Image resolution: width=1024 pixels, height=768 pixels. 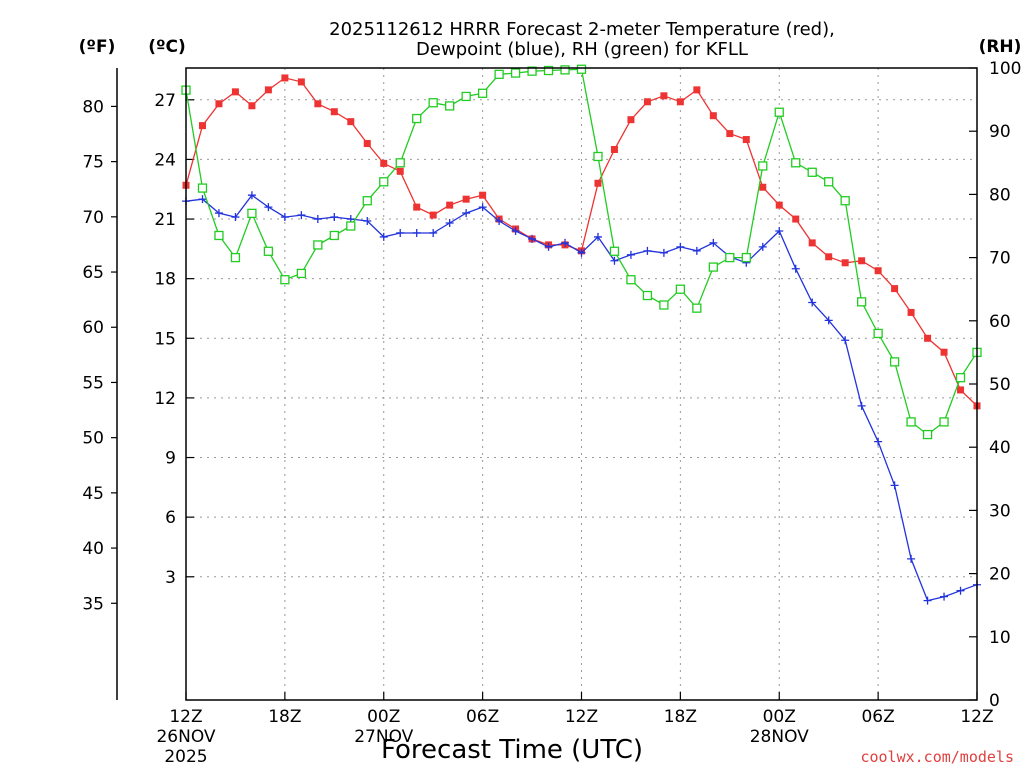 I want to click on date-label: 26NOV, so click(x=185, y=737).